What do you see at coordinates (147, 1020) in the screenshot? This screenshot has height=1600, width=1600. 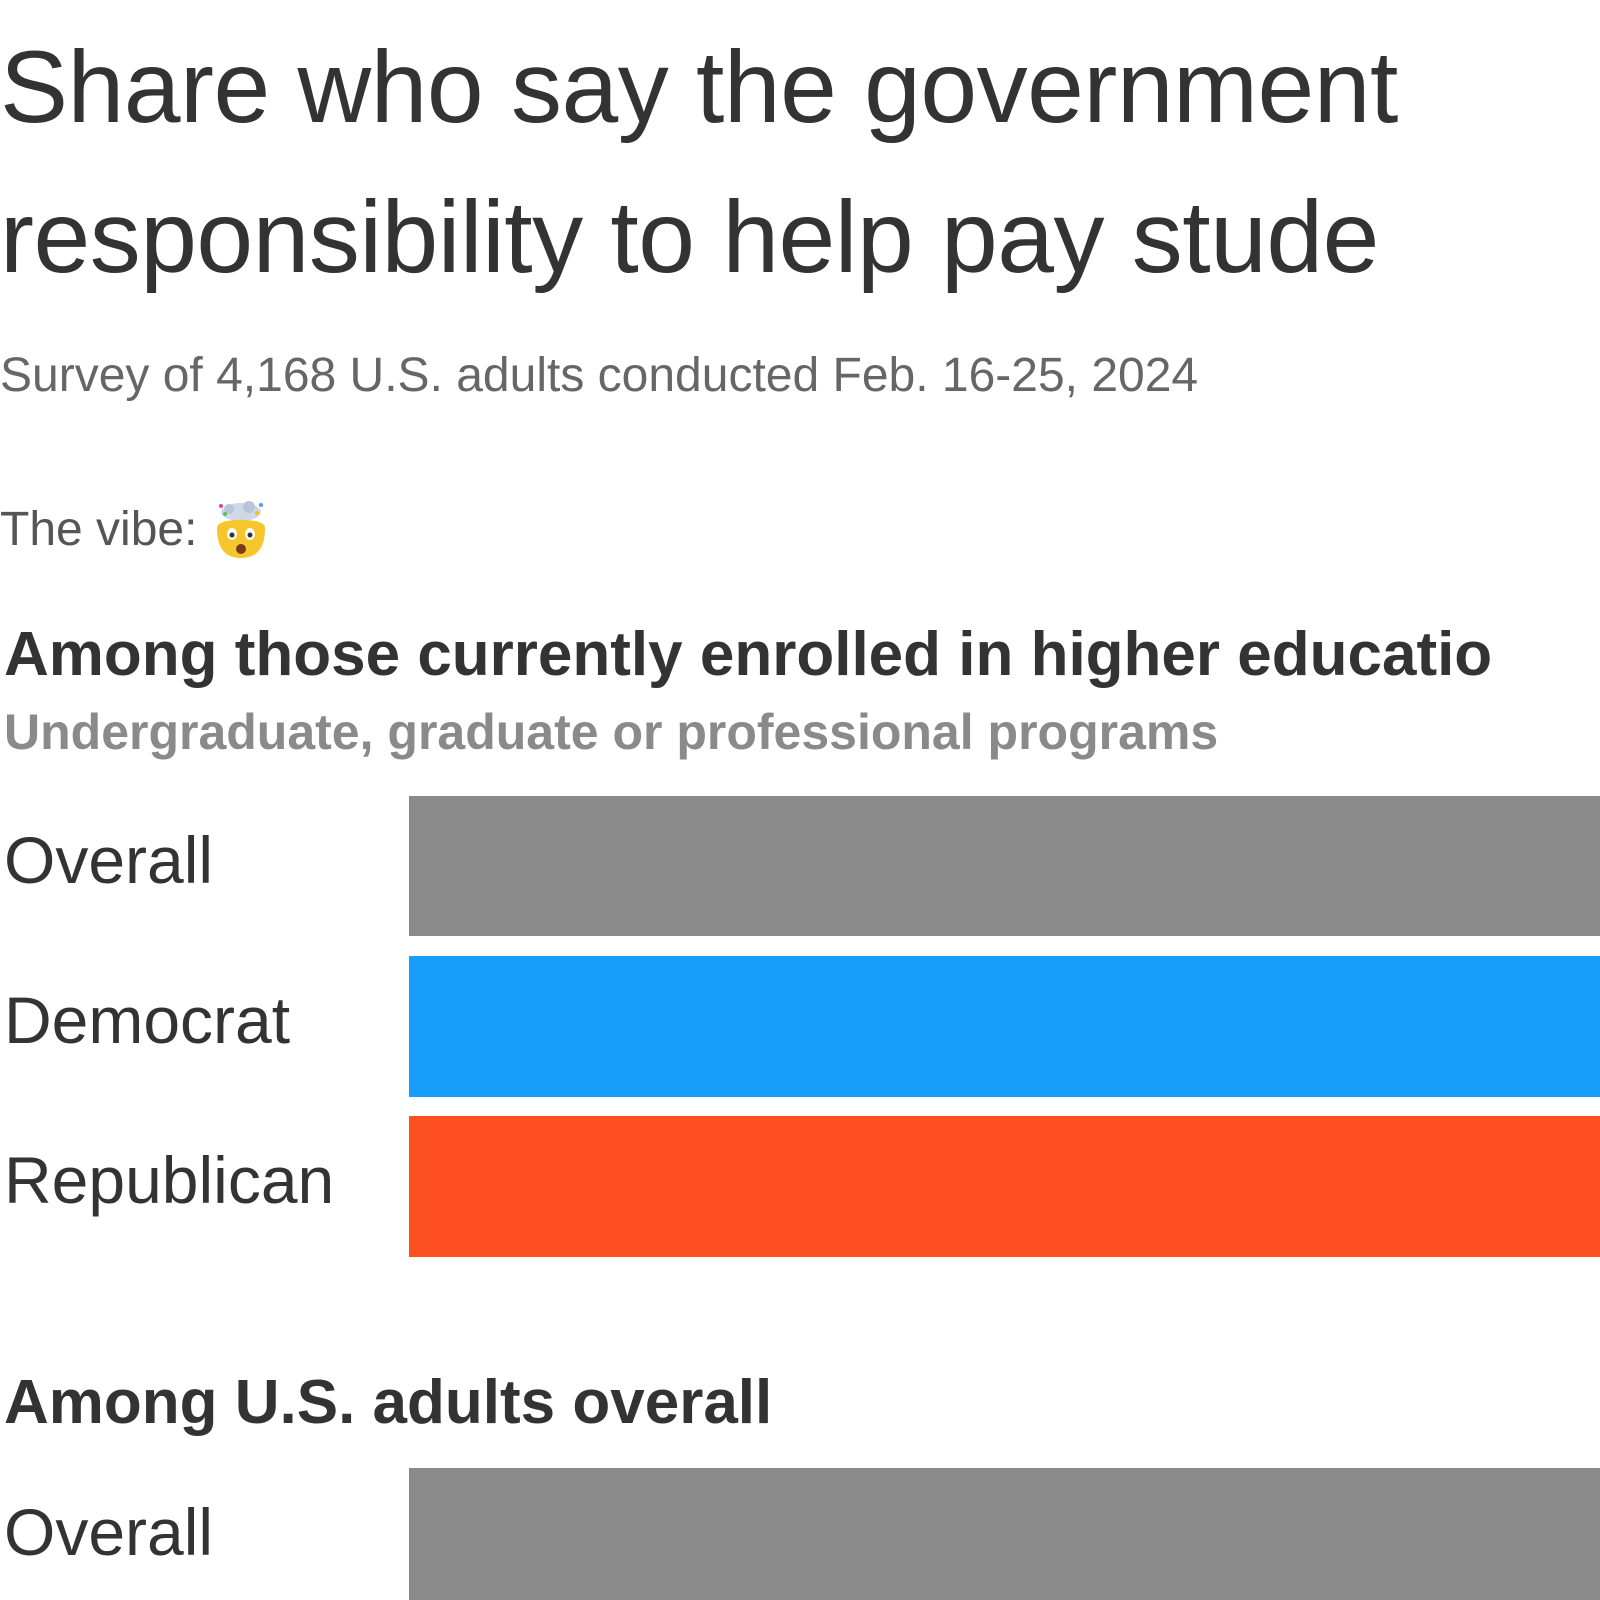 I see `row-label-democrat: Democrat` at bounding box center [147, 1020].